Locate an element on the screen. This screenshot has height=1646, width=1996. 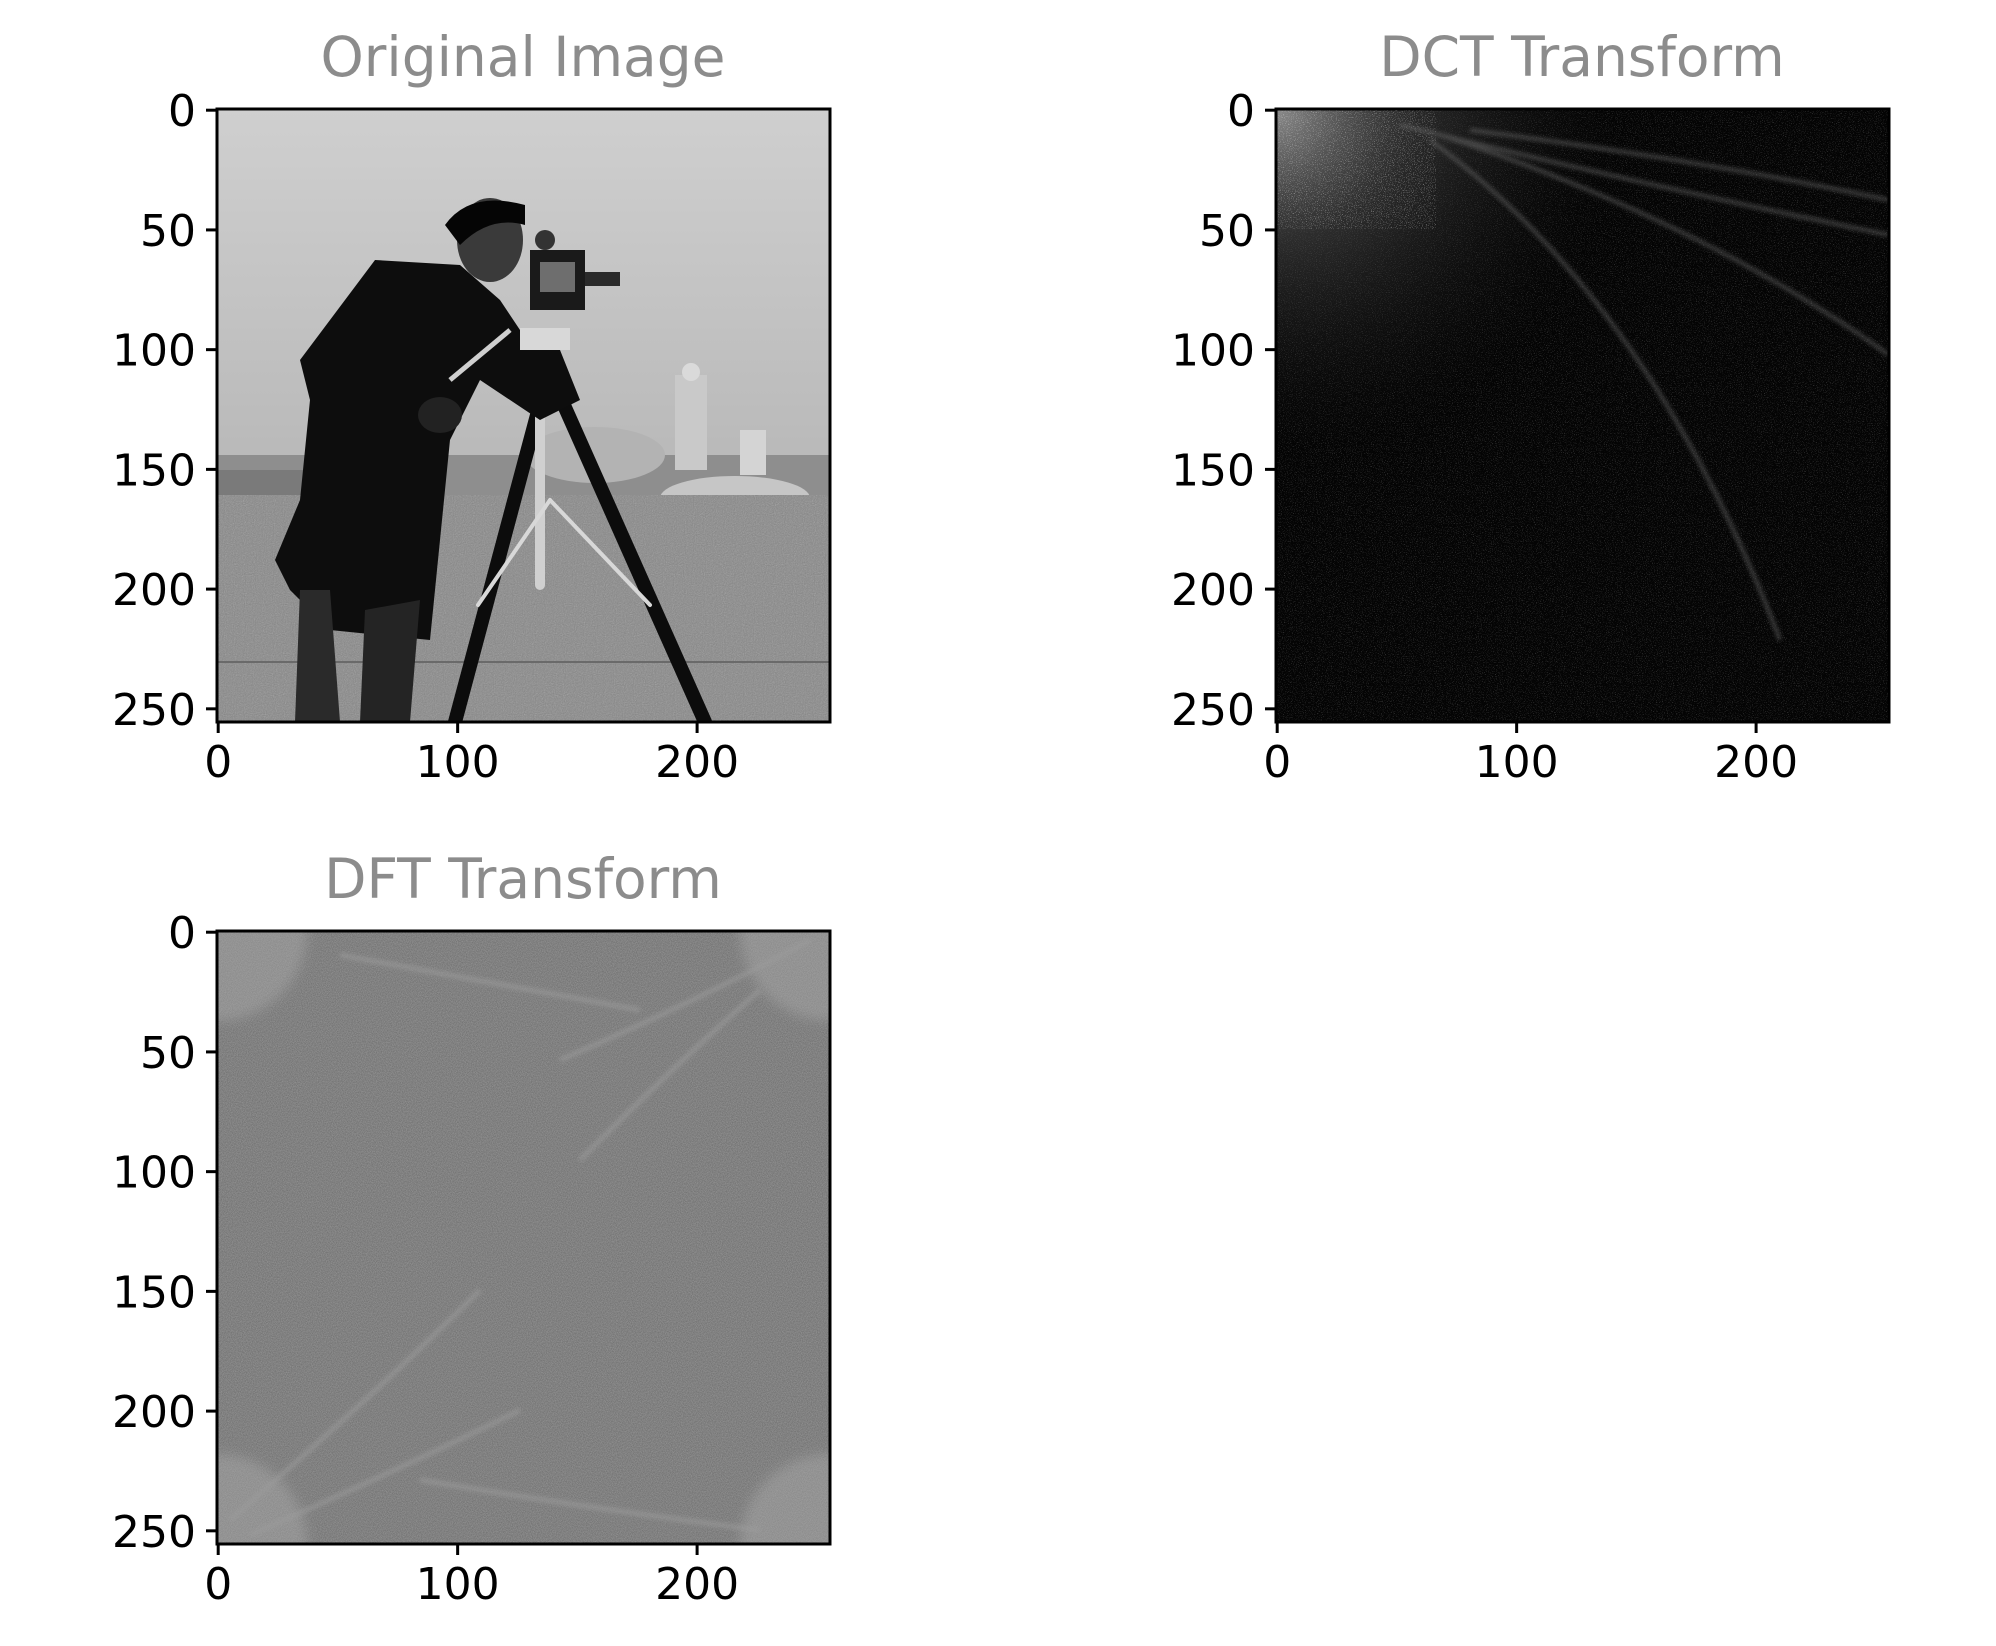
panel-title: DFT Transform is located at coordinates (523, 879).